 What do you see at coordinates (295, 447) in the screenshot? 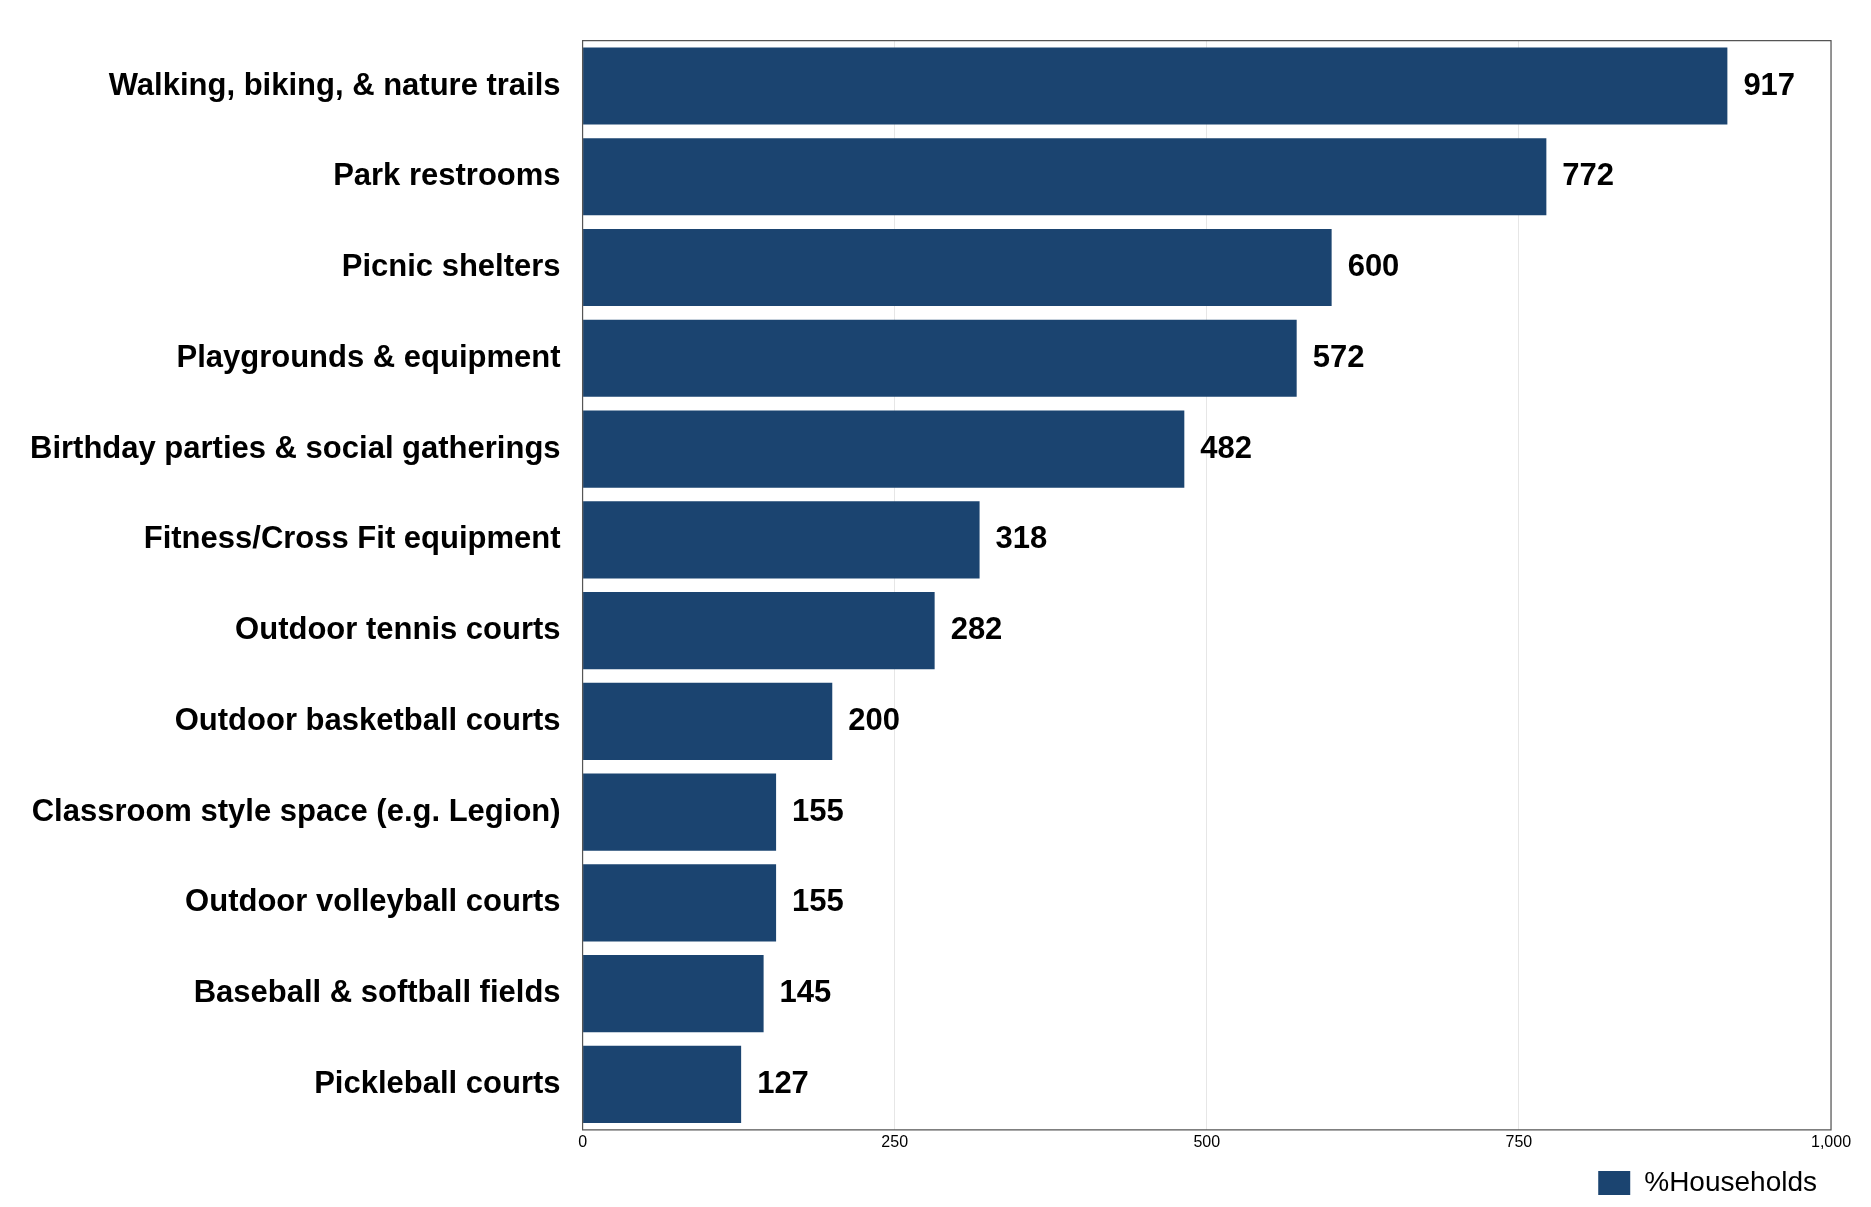
I see `y-tick-label: Birthday parties & social gatherings` at bounding box center [295, 447].